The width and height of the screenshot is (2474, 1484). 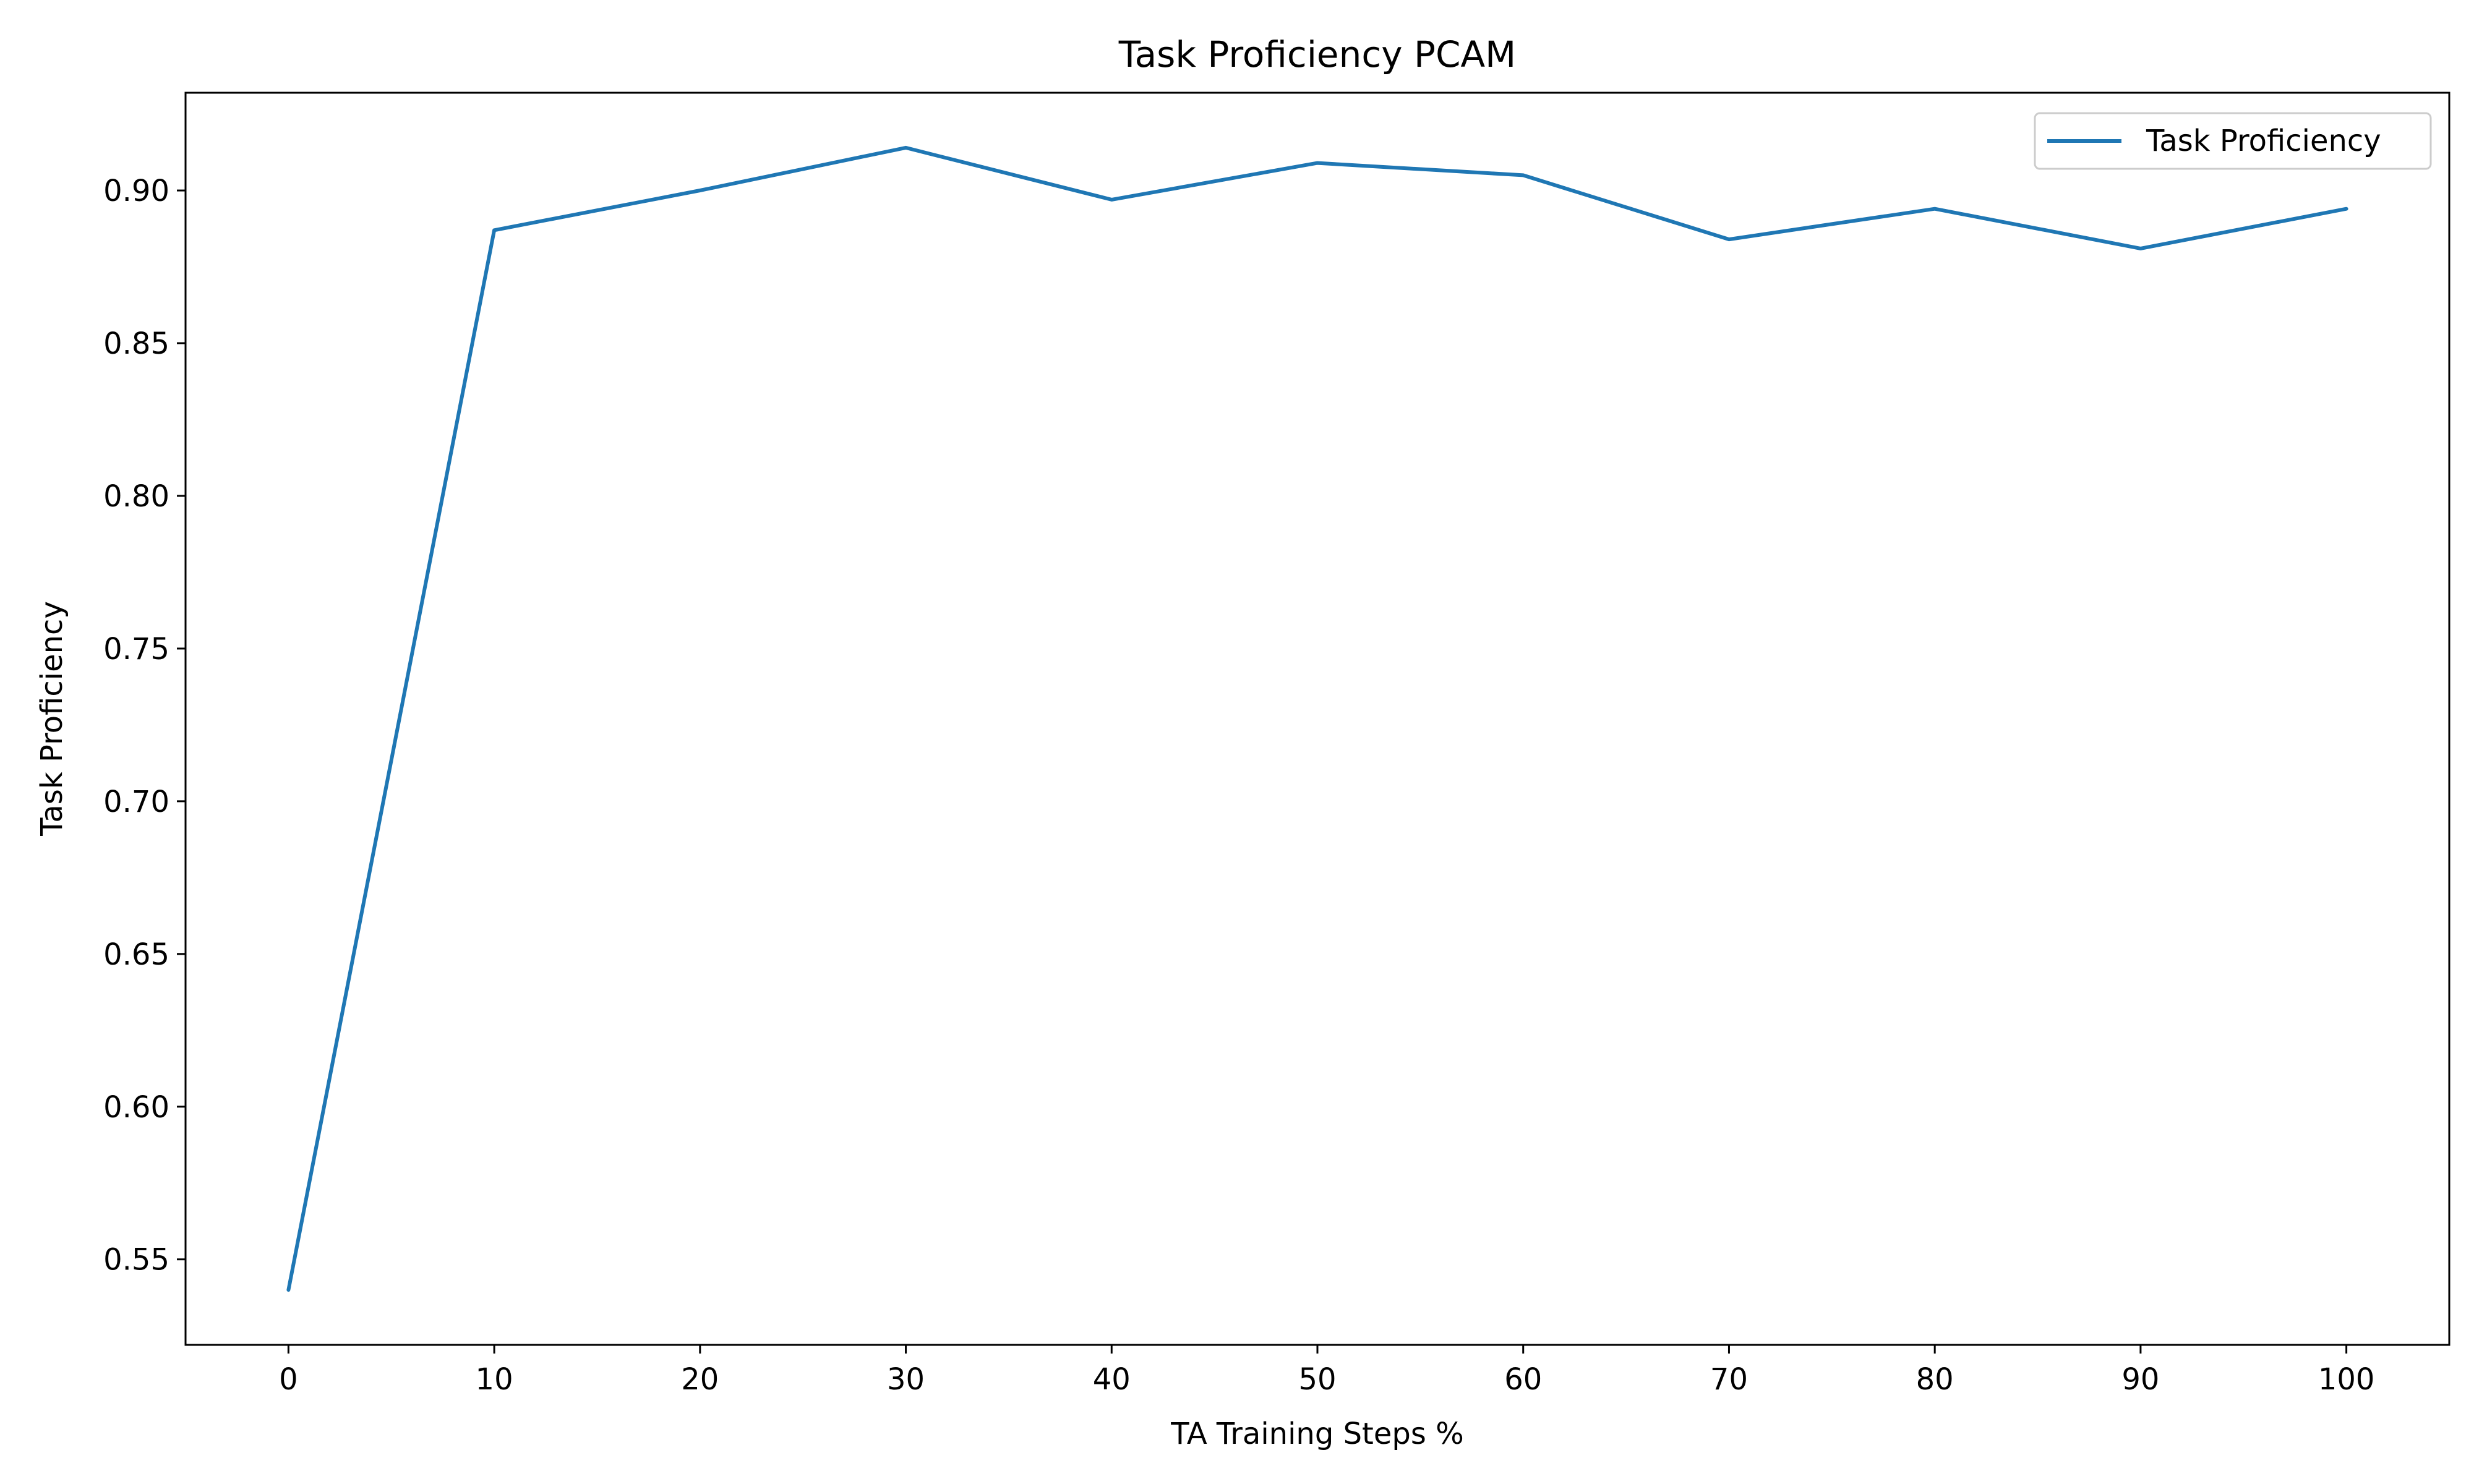 I want to click on x-tick-label: 20, so click(x=700, y=1379).